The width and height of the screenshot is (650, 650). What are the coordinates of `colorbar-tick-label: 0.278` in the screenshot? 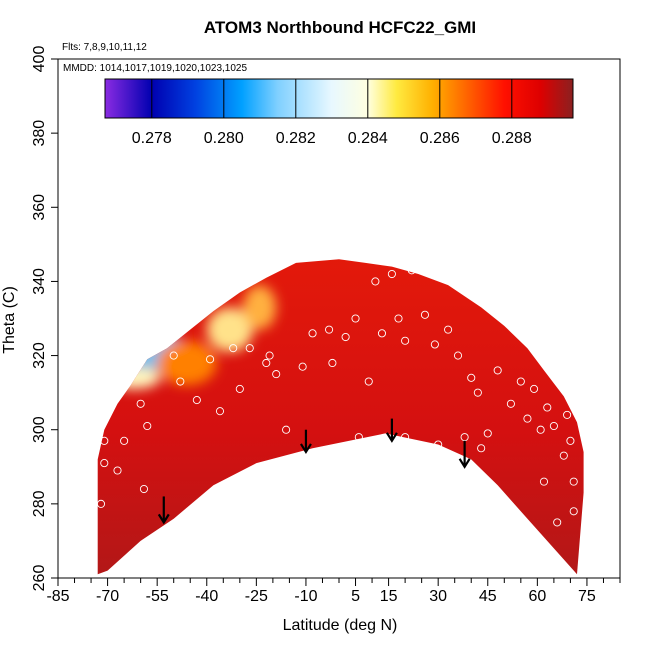 It's located at (152, 138).